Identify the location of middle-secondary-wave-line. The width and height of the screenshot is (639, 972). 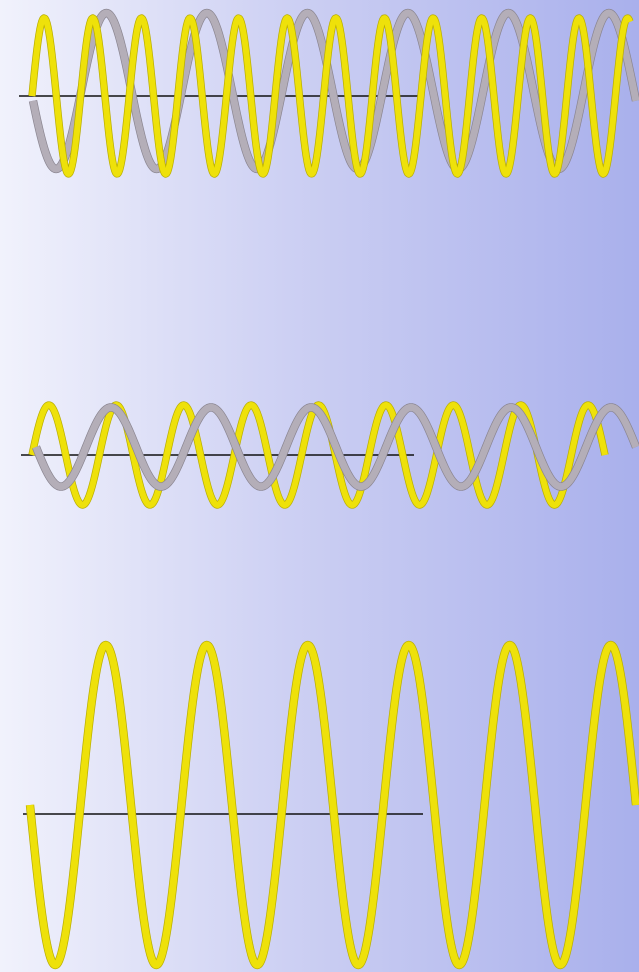
(335, 447).